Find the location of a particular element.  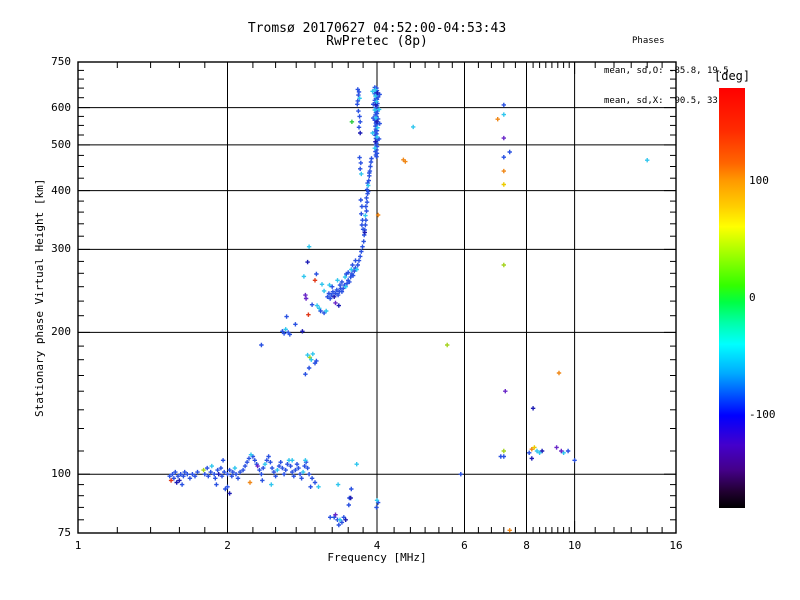

colorbar-title: [deg] is located at coordinates (732, 76).